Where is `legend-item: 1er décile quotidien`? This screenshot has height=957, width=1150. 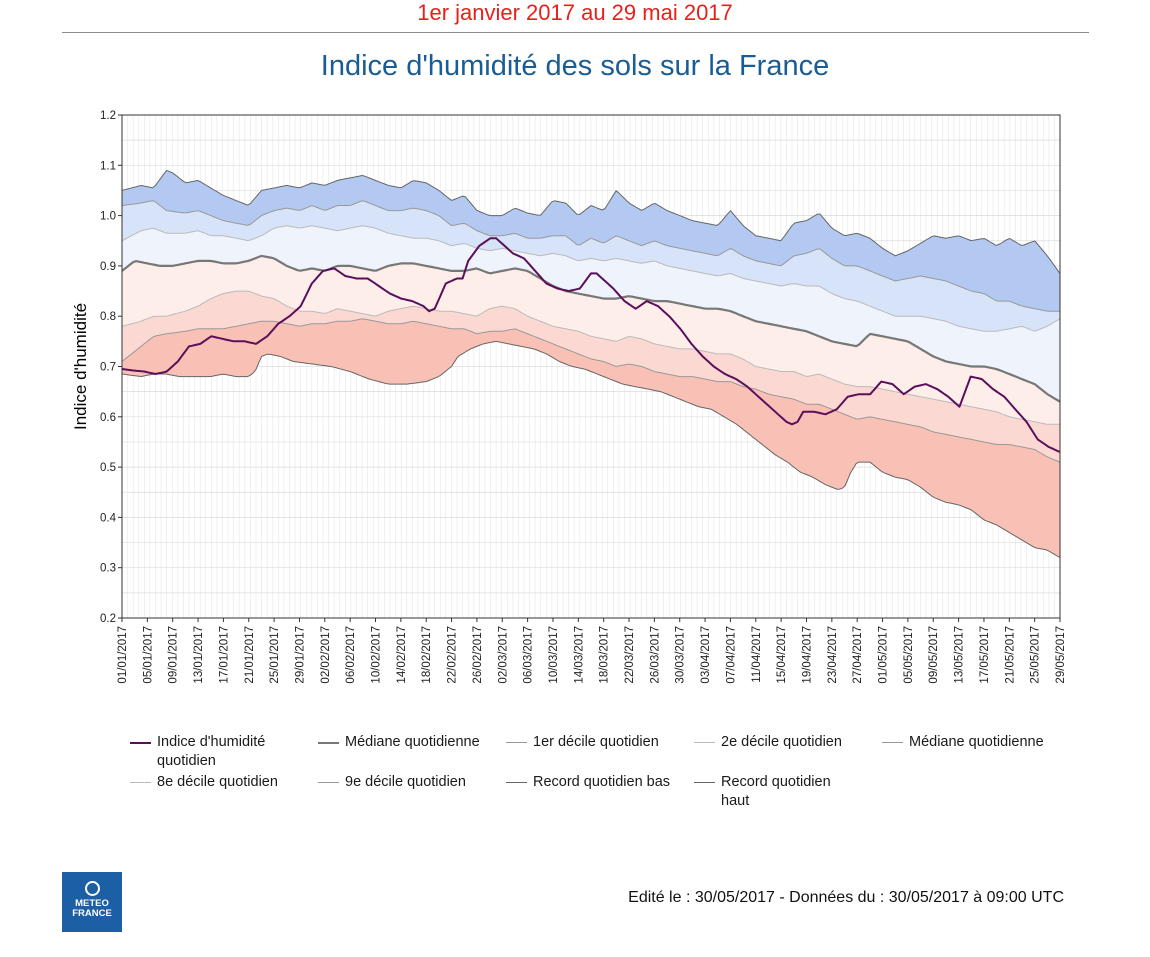
legend-item: 1er décile quotidien is located at coordinates (589, 742).